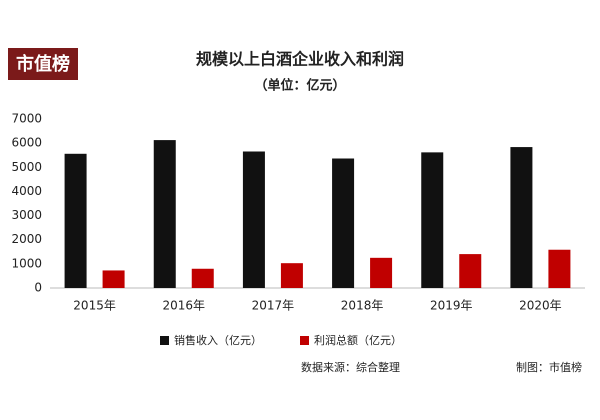 The image size is (600, 420). I want to click on chart-subtitle: （单位：亿元）, so click(299, 86).